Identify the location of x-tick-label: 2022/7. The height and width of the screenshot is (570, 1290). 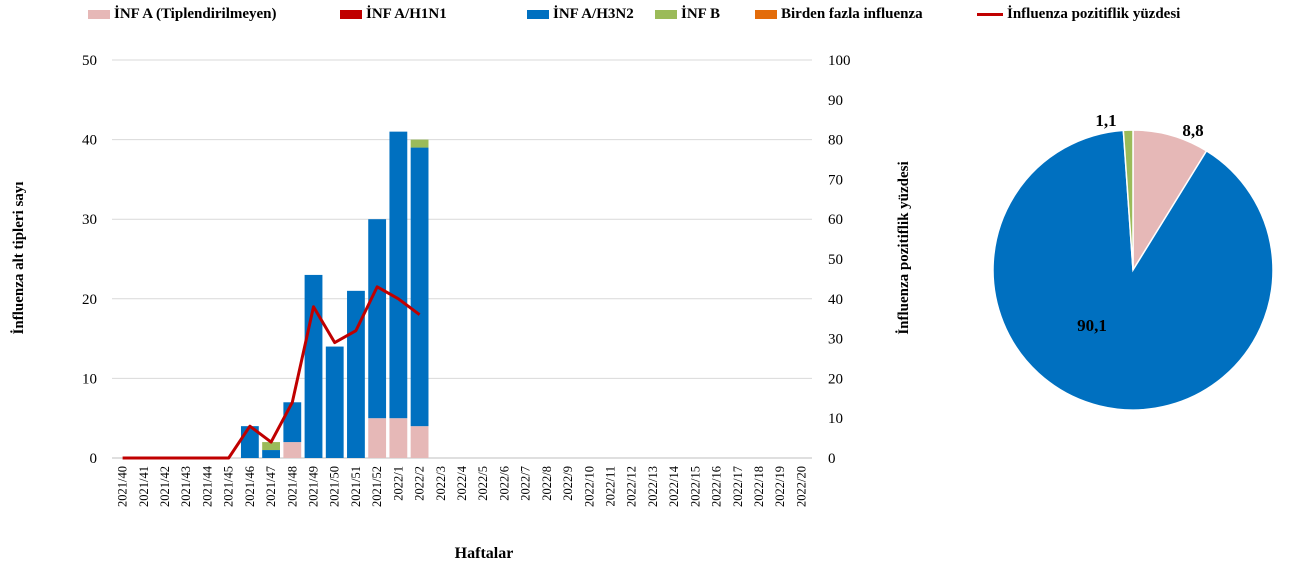
(526, 483).